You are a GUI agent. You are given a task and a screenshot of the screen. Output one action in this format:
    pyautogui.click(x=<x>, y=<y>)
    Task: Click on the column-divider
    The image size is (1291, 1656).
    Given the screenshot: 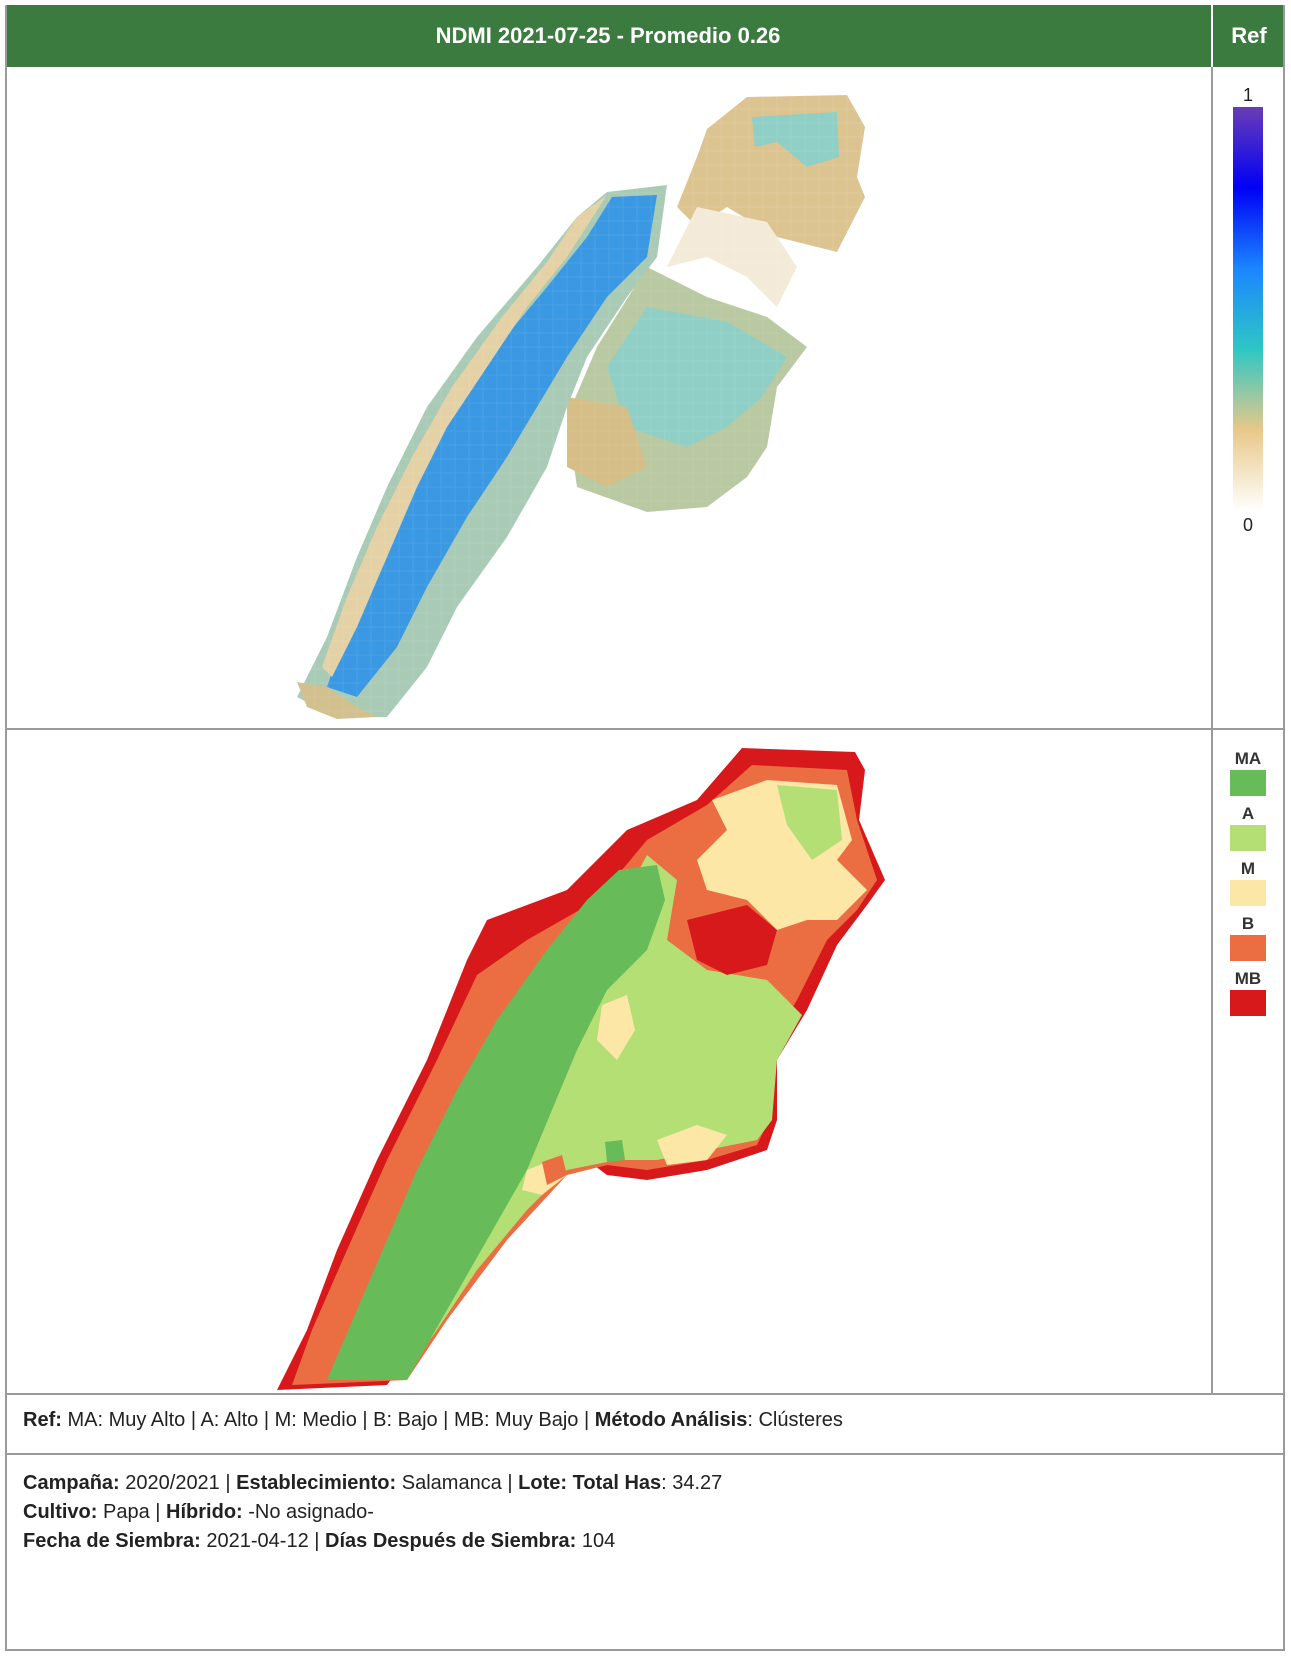 What is the action you would take?
    pyautogui.click(x=1212, y=731)
    